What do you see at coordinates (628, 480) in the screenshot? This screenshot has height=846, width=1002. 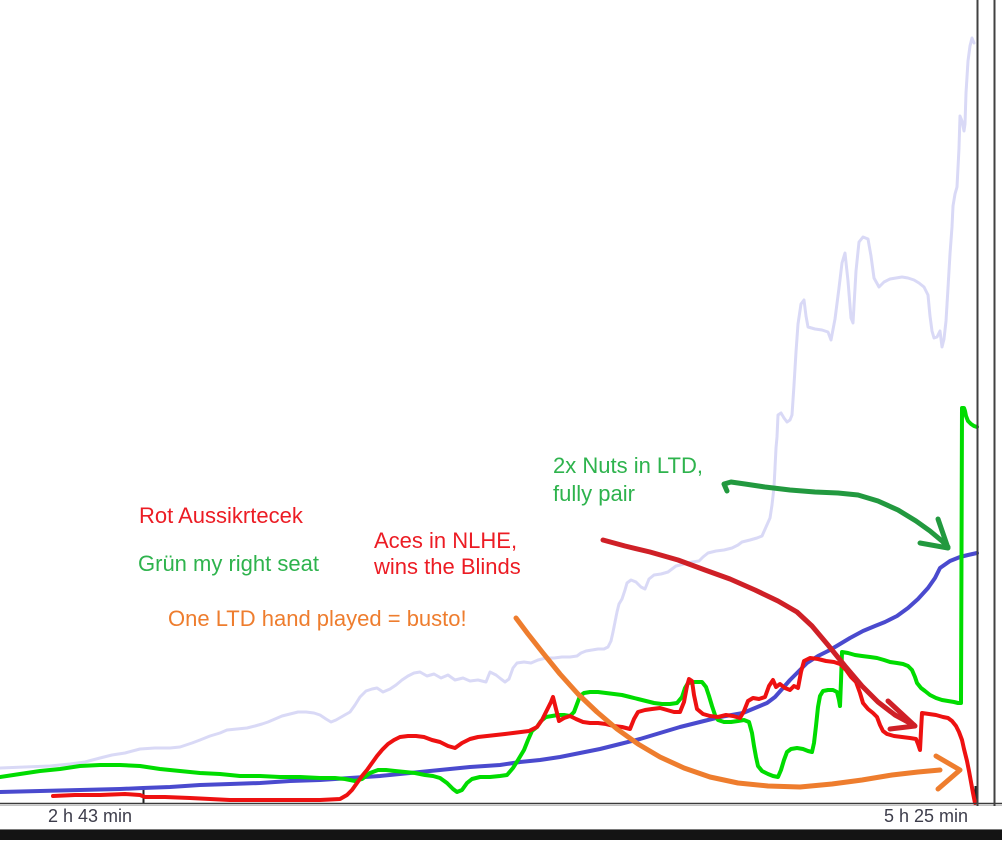 I see `annotation-nuts-note: 2x Nuts in LTD, fully pair` at bounding box center [628, 480].